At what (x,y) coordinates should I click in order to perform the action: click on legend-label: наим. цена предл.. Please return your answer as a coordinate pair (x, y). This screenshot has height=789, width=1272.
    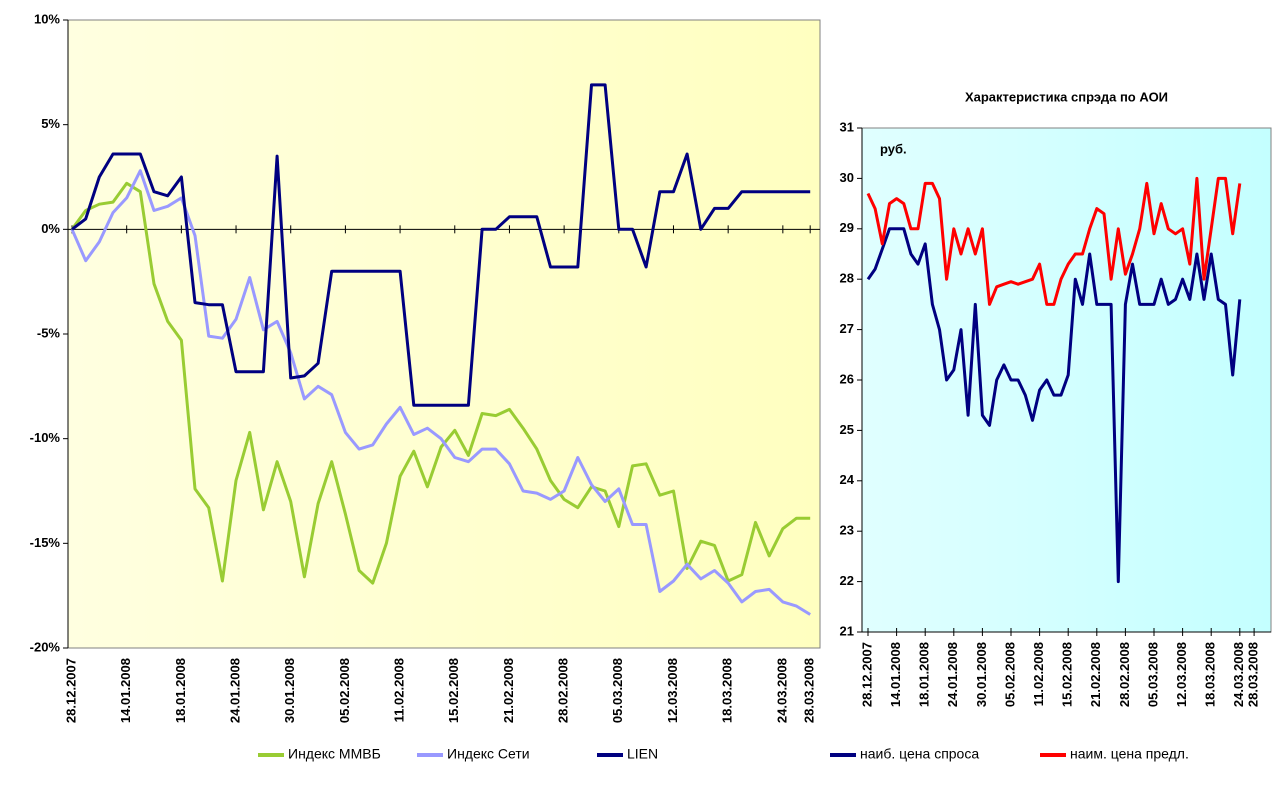
    Looking at the image, I should click on (1129, 754).